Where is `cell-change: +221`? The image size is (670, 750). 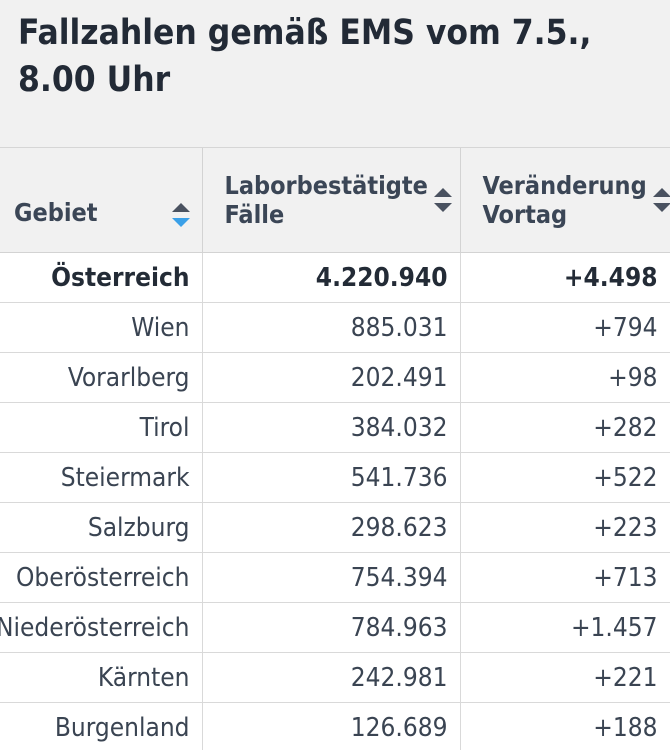 cell-change: +221 is located at coordinates (565, 677).